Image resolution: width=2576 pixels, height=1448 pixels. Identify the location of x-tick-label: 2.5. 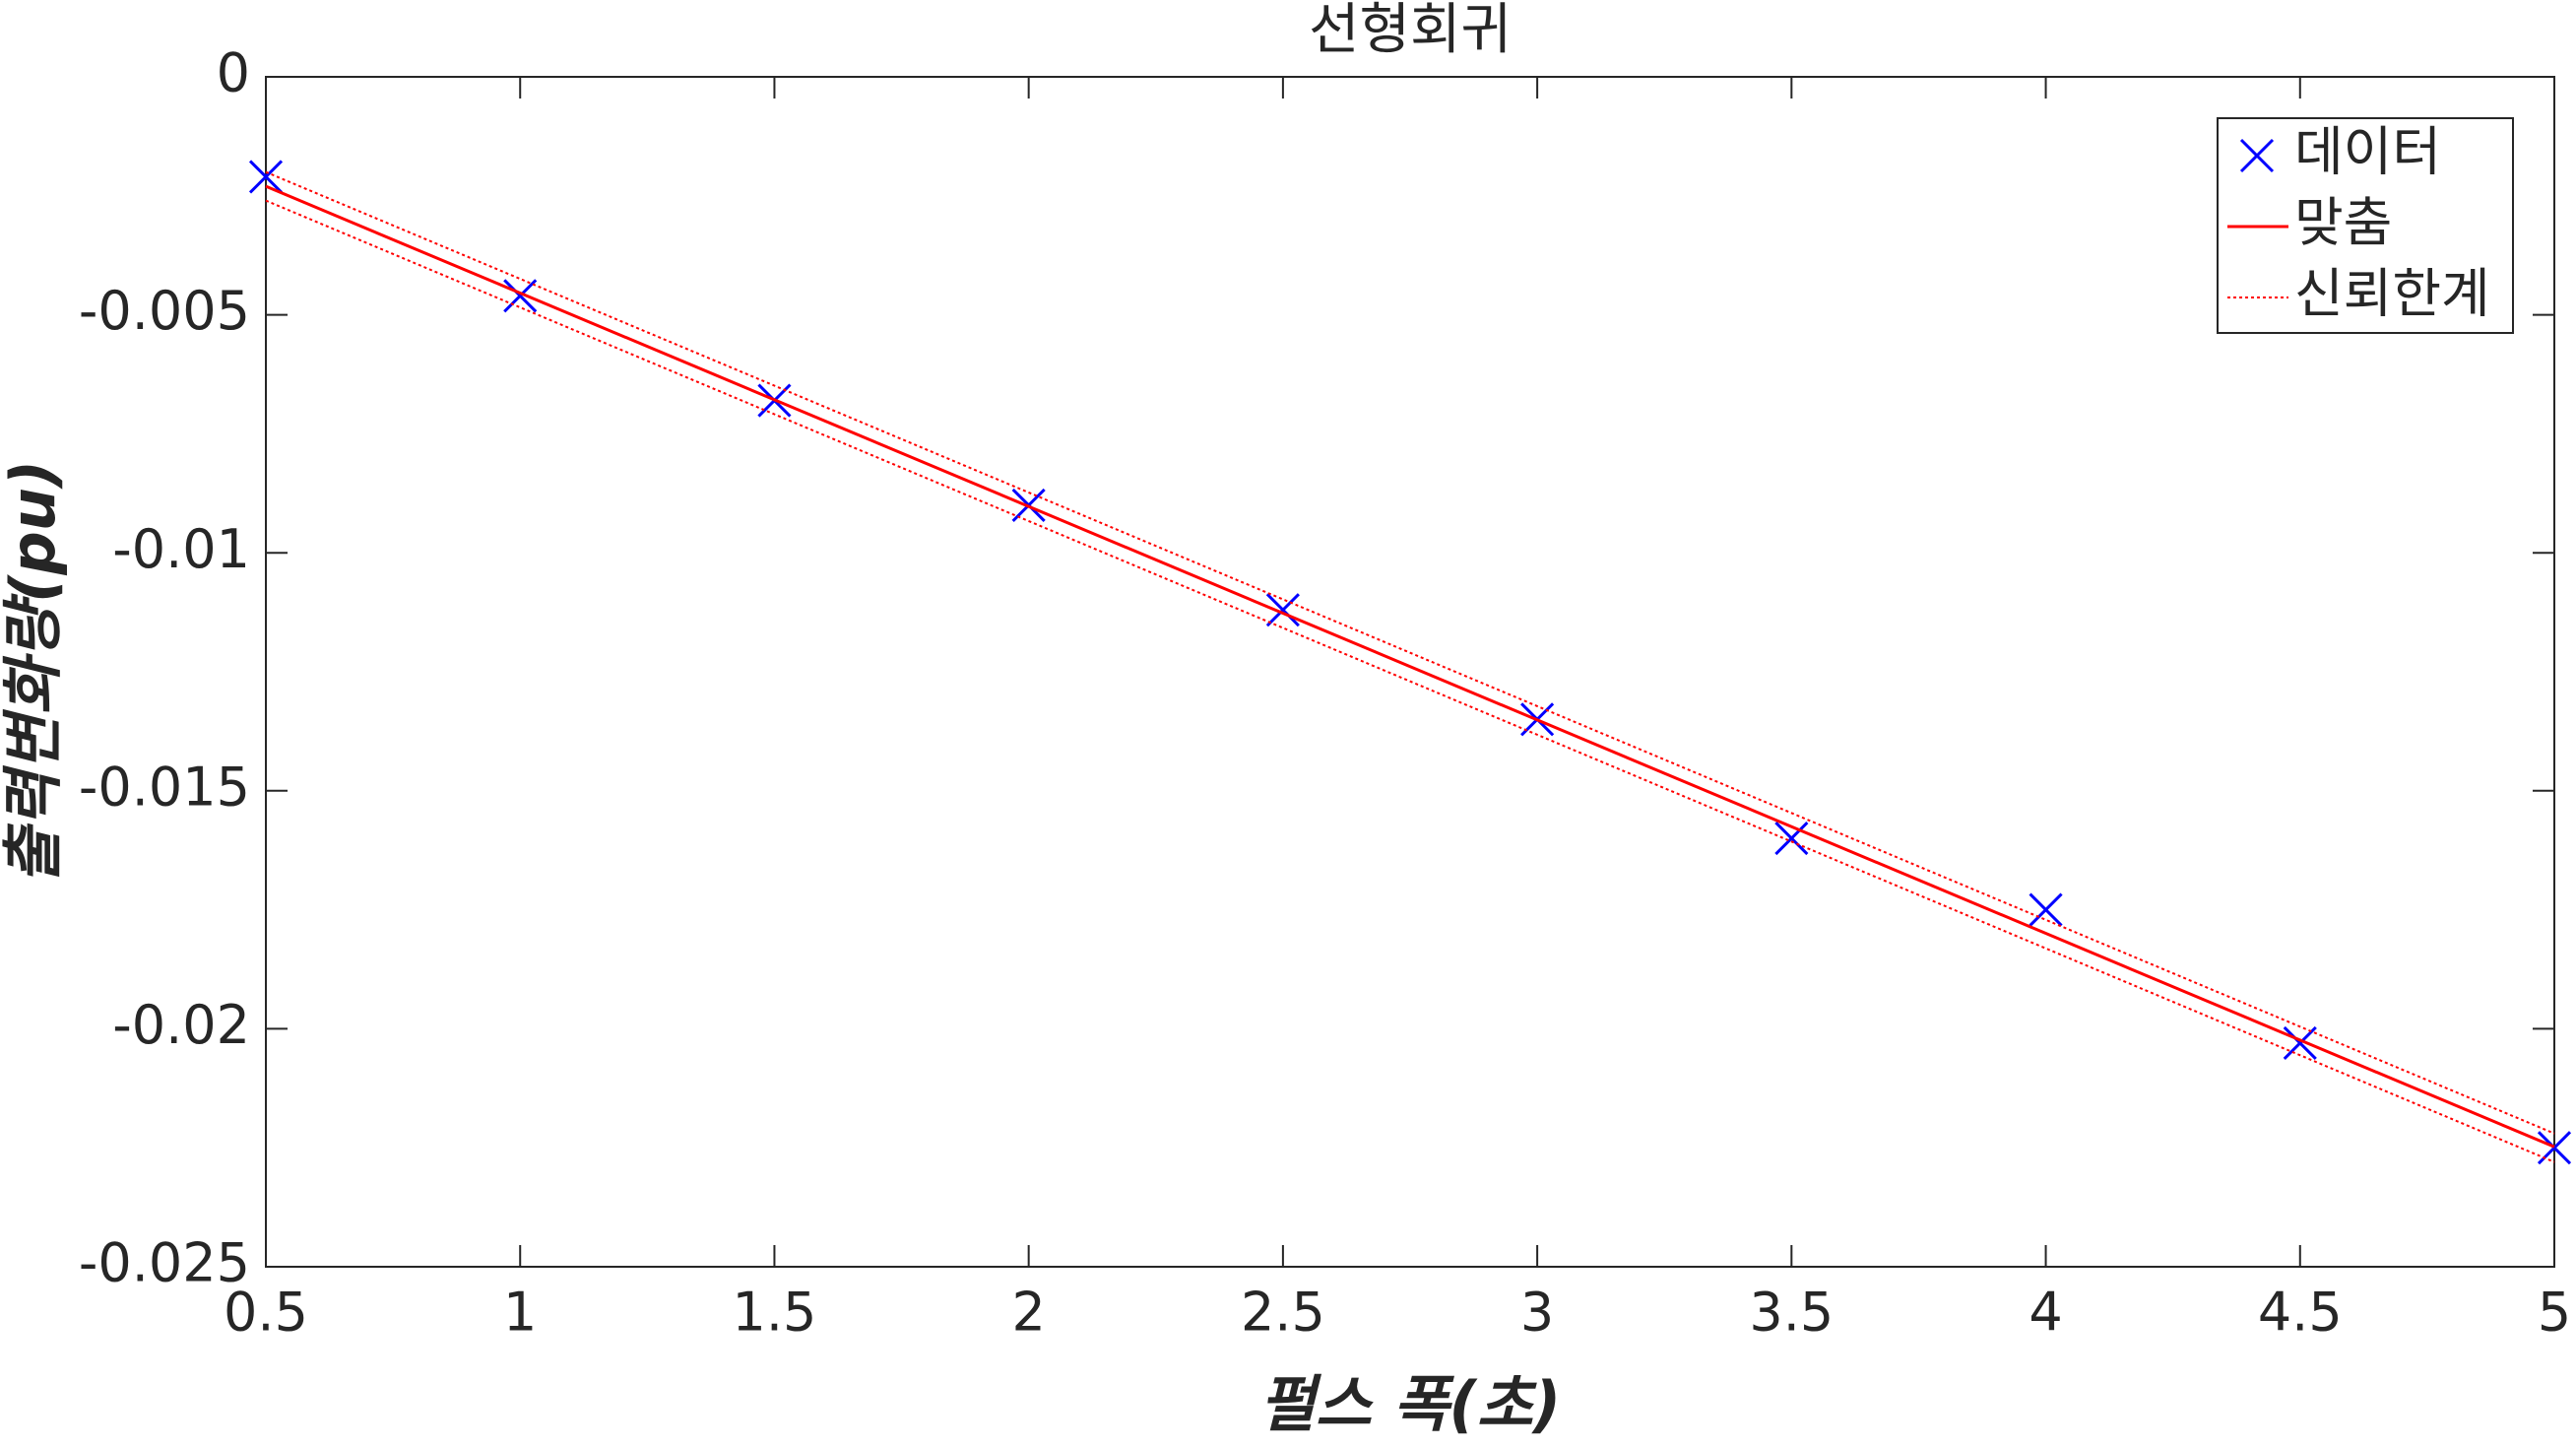
(1283, 1313).